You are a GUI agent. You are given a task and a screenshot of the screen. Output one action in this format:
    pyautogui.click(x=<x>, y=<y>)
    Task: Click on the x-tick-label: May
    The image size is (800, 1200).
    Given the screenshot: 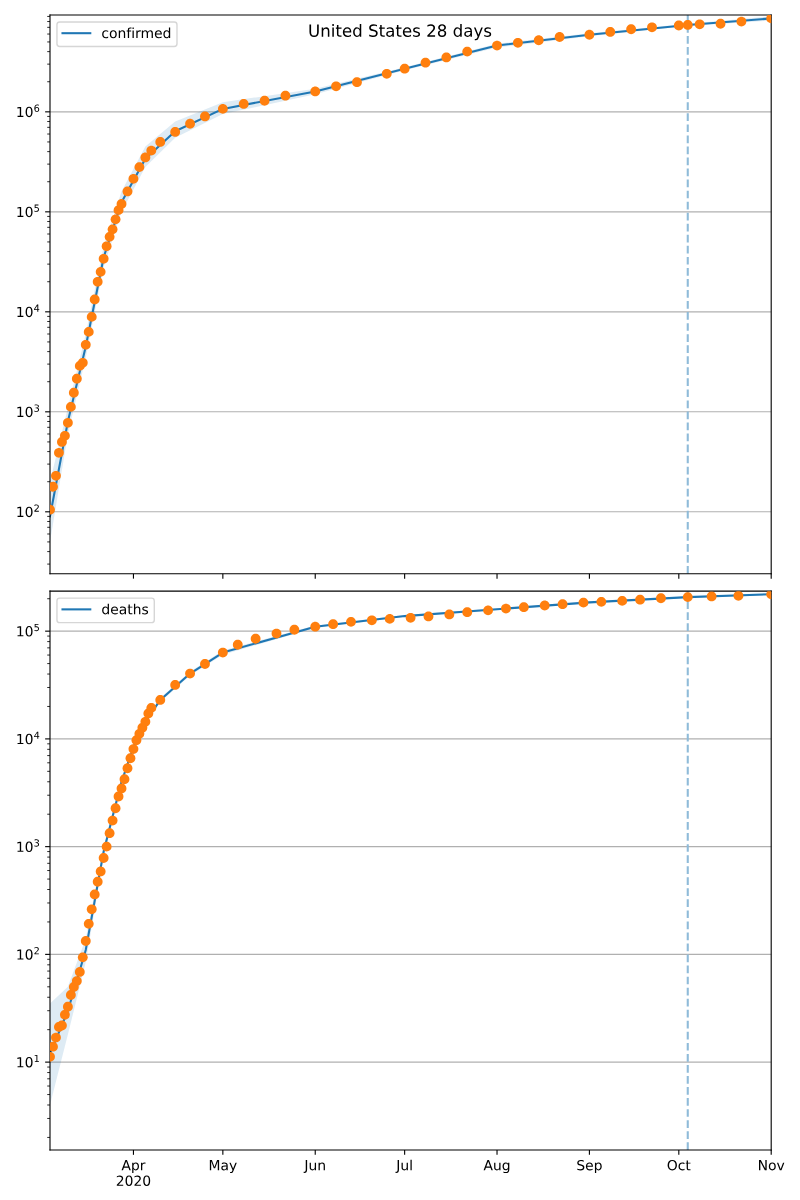 What is the action you would take?
    pyautogui.click(x=223, y=1167)
    